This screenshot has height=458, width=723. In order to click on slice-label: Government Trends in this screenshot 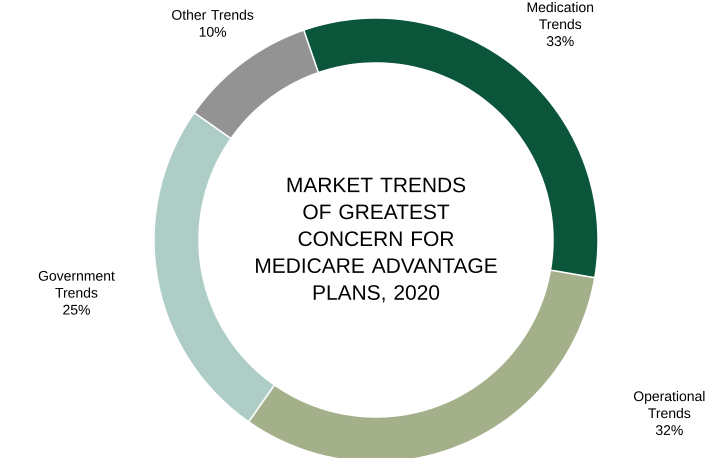, I will do `click(76, 284)`.